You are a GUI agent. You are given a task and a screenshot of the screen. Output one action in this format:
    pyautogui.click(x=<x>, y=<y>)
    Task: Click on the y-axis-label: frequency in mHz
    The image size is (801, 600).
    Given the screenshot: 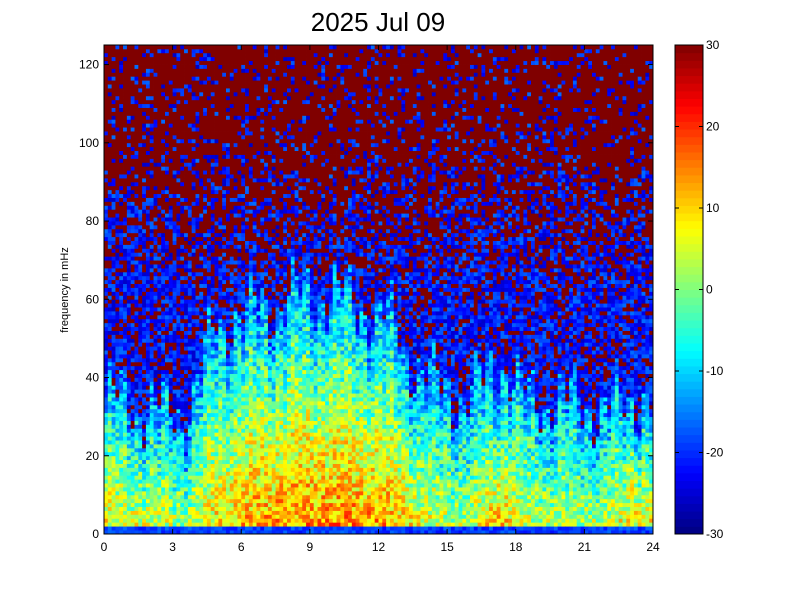 What is the action you would take?
    pyautogui.click(x=65, y=290)
    